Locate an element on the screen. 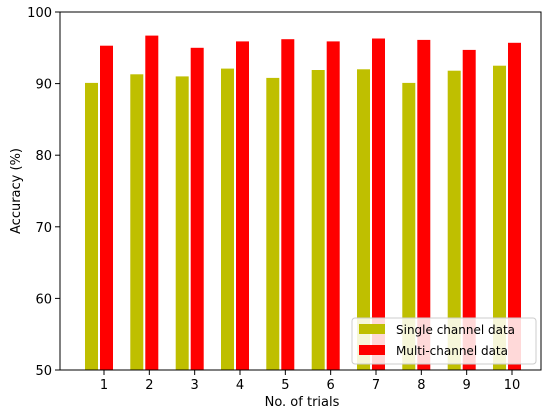  y-tick-label: 60 is located at coordinates (43, 299).